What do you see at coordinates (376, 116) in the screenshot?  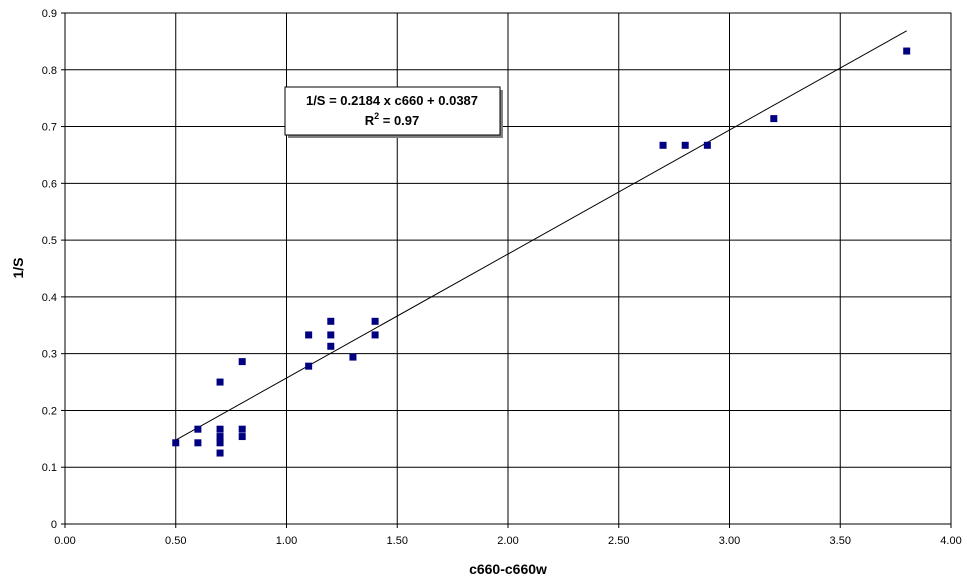 I see `r-squared-superscript: 2` at bounding box center [376, 116].